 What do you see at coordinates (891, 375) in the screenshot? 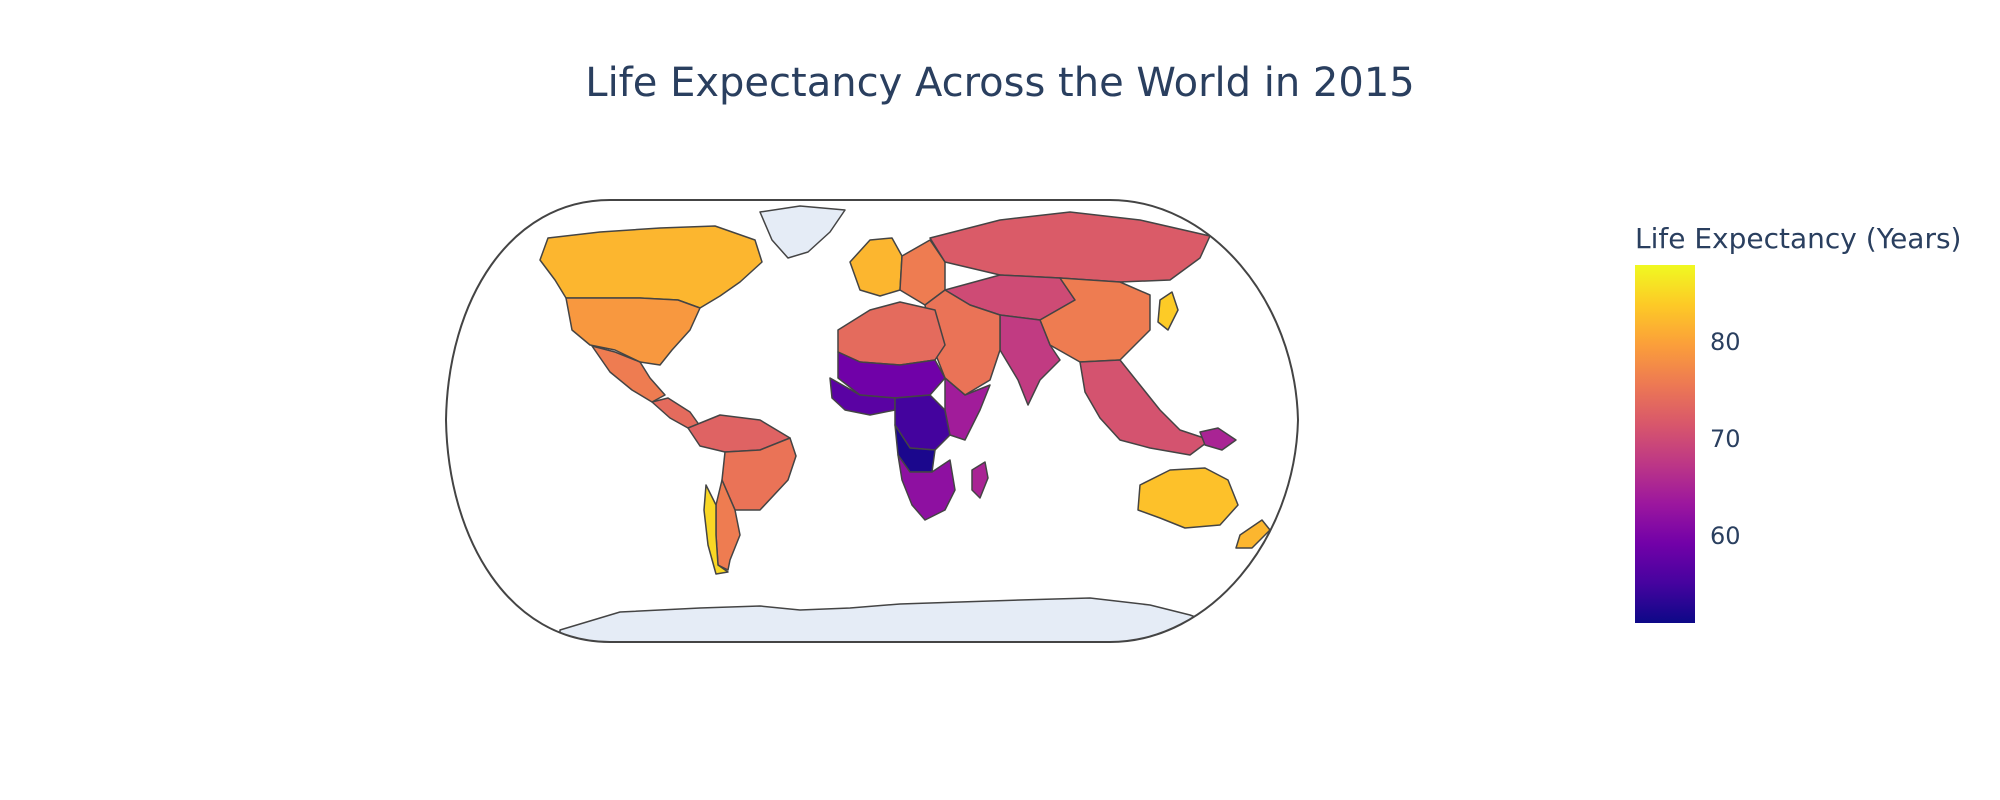
I see `region-sahel` at bounding box center [891, 375].